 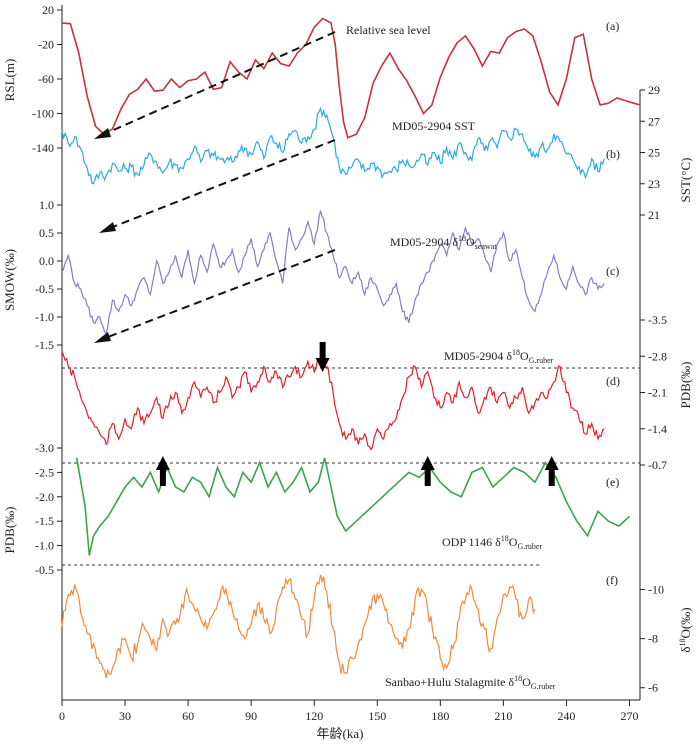 What do you see at coordinates (44, 289) in the screenshot?
I see `ytick-label-c-3: -0.5` at bounding box center [44, 289].